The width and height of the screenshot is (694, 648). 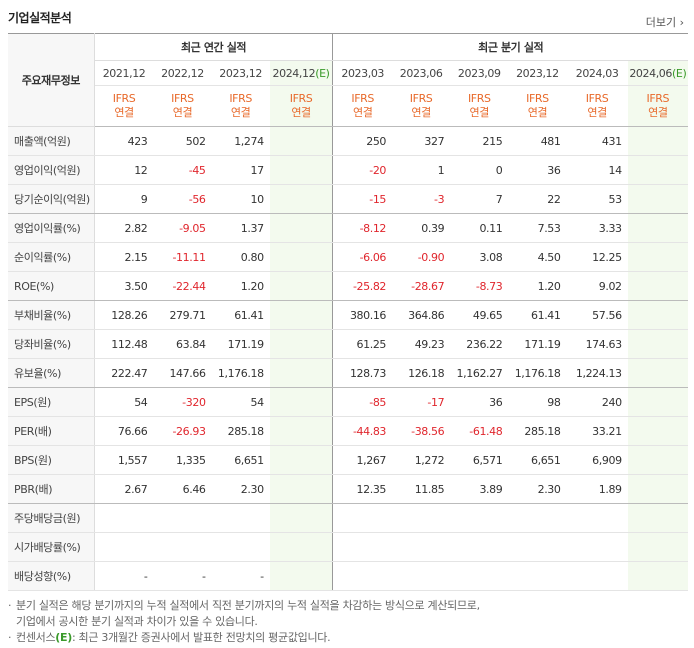 What do you see at coordinates (51, 431) in the screenshot?
I see `row-label: PER(배)` at bounding box center [51, 431].